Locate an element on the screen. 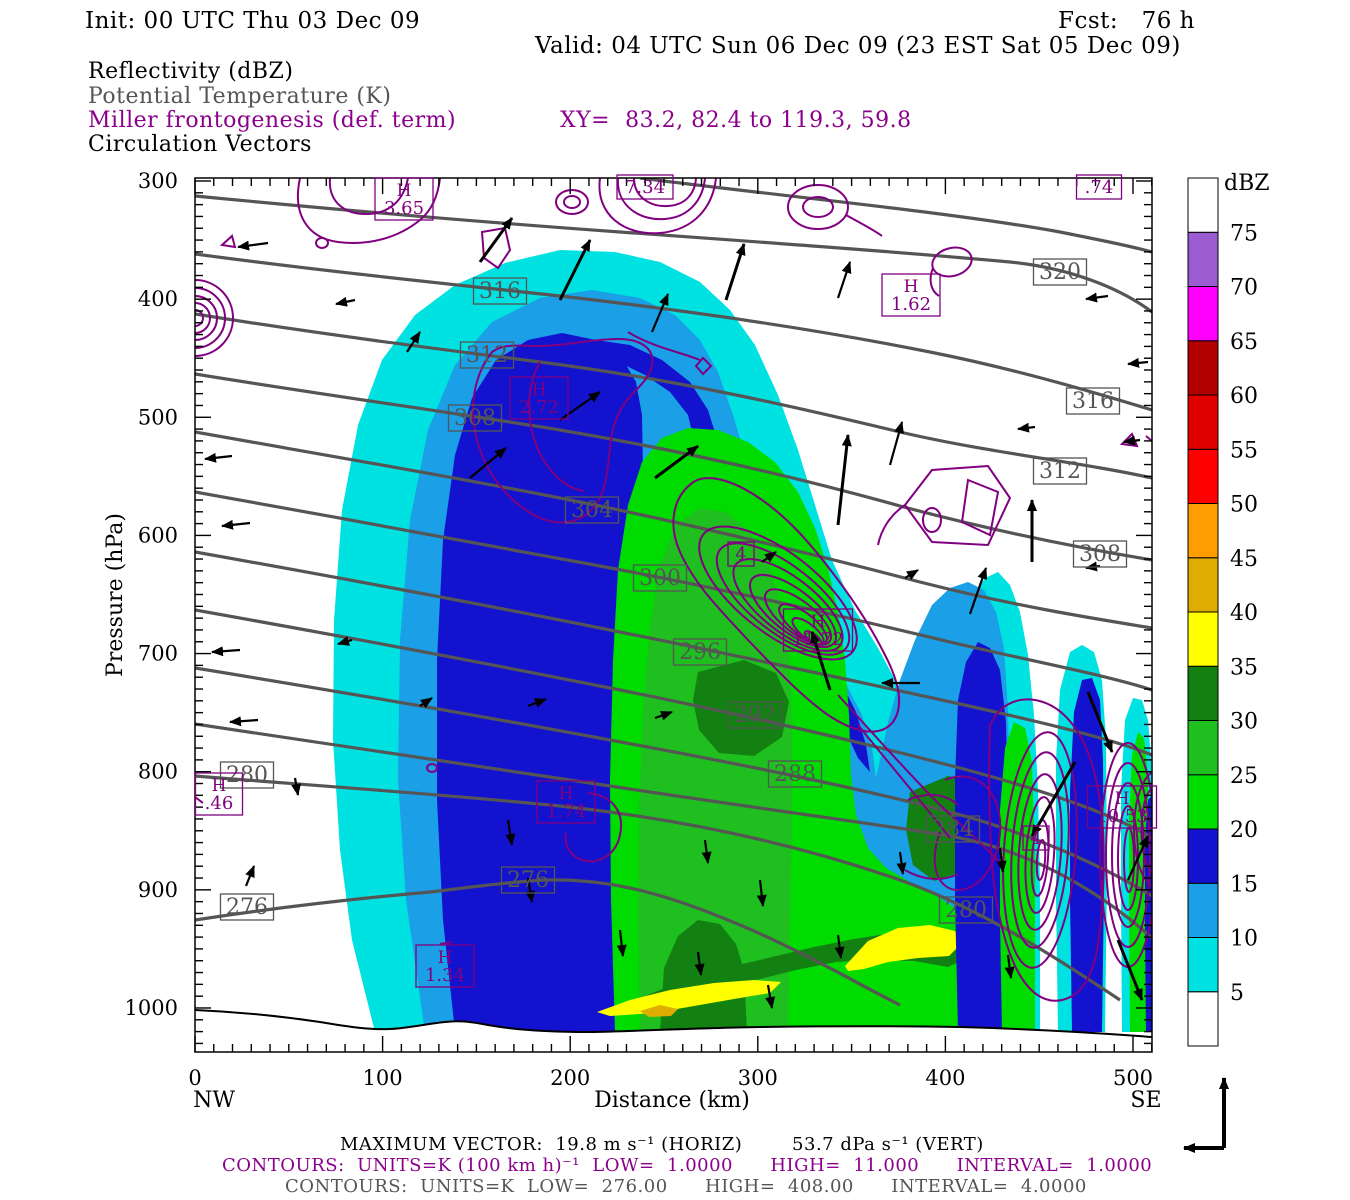 This screenshot has height=1200, width=1350. svg-text: 300 is located at coordinates (660, 578).